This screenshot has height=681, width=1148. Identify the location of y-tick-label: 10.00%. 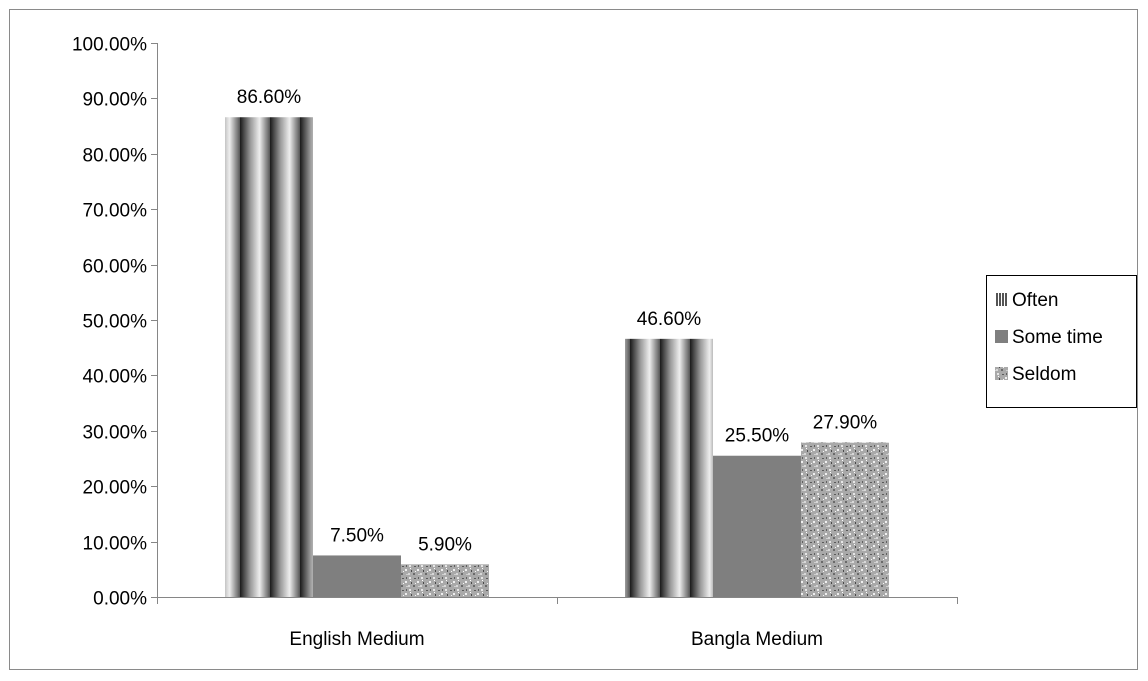
(115, 544).